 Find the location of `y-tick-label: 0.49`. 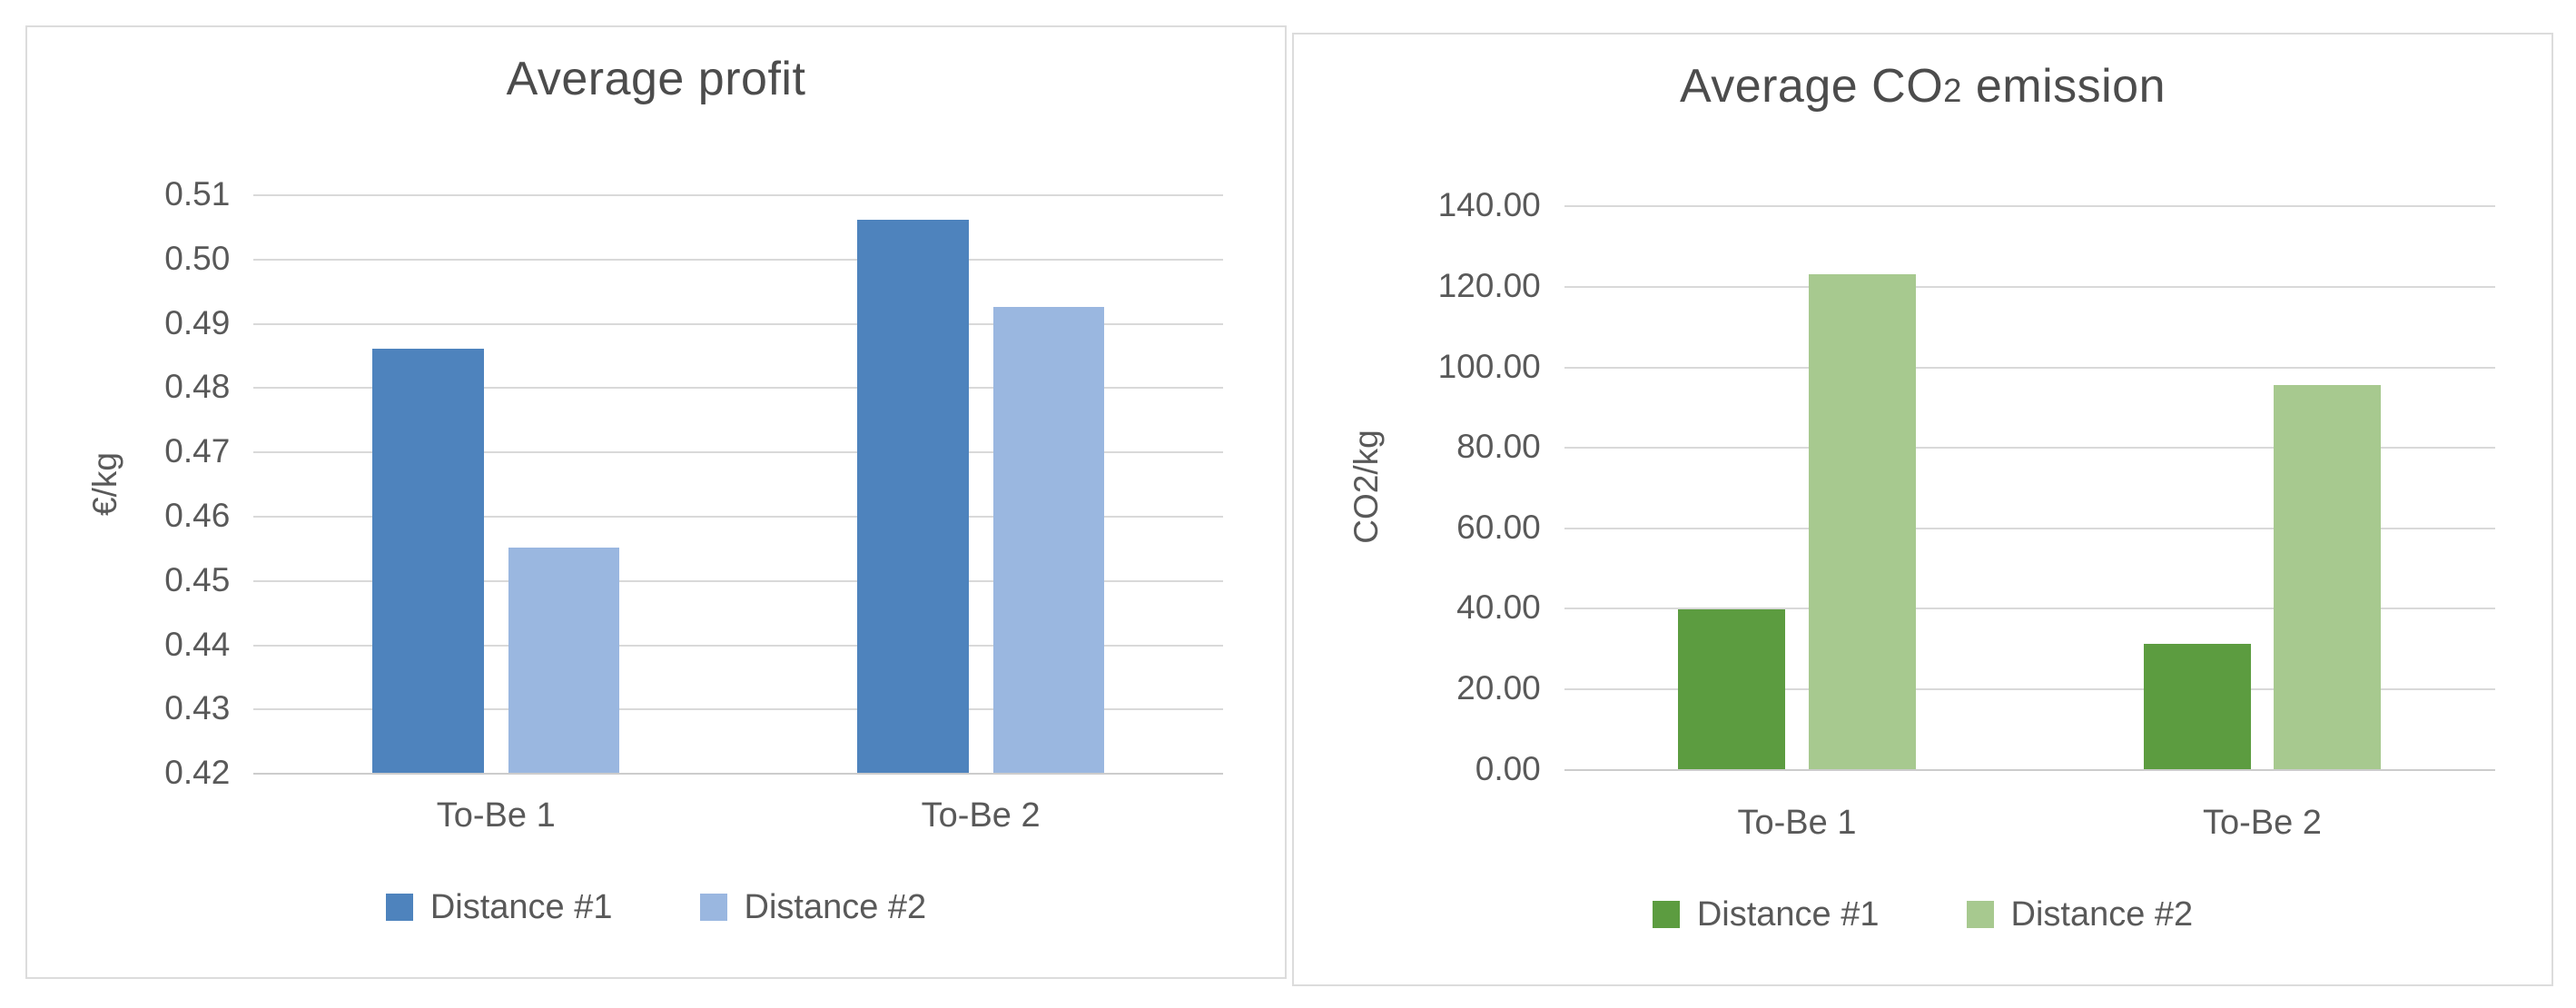

y-tick-label: 0.49 is located at coordinates (197, 322).